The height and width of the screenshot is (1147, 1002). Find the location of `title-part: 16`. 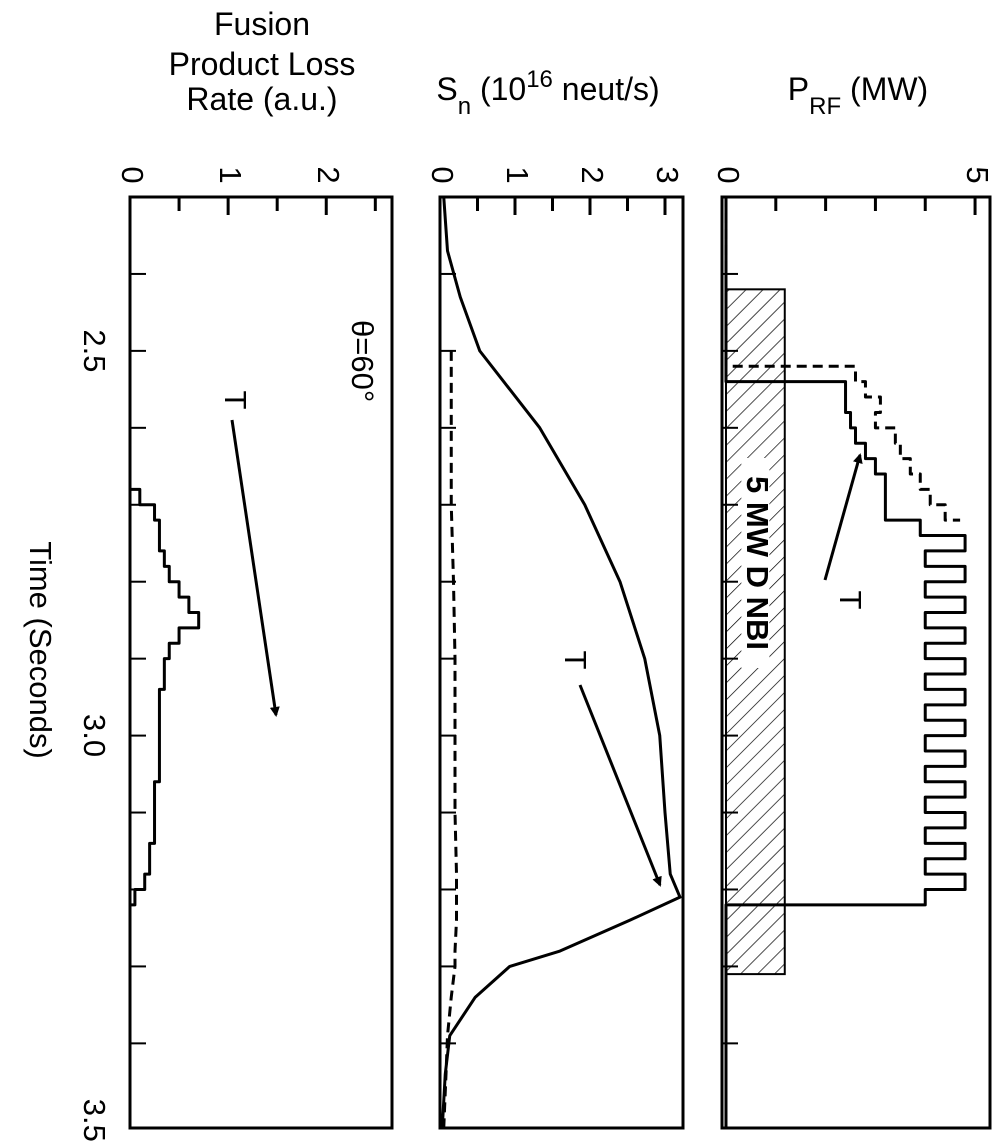

title-part: 16 is located at coordinates (539, 79).